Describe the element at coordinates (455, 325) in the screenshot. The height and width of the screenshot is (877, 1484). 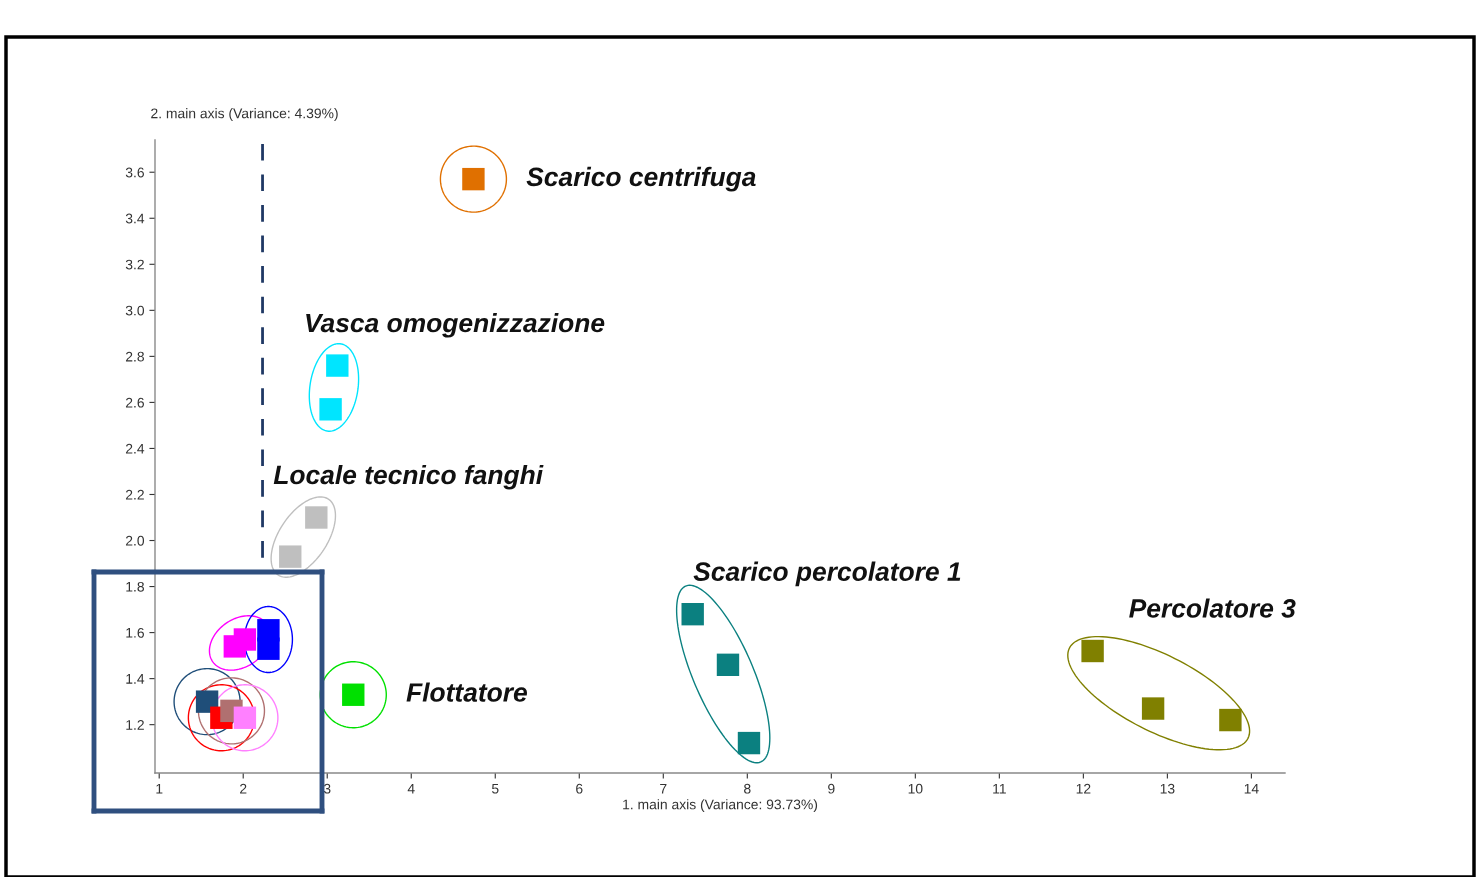
I see `series-label: Vasca omogenizzazione` at that location.